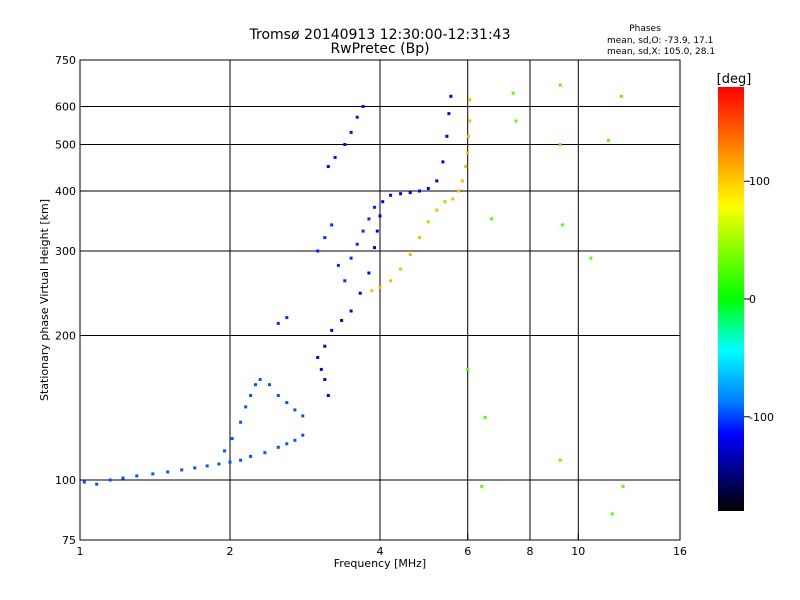 The height and width of the screenshot is (600, 800). What do you see at coordinates (65, 251) in the screenshot?
I see `y-tick-label: 300` at bounding box center [65, 251].